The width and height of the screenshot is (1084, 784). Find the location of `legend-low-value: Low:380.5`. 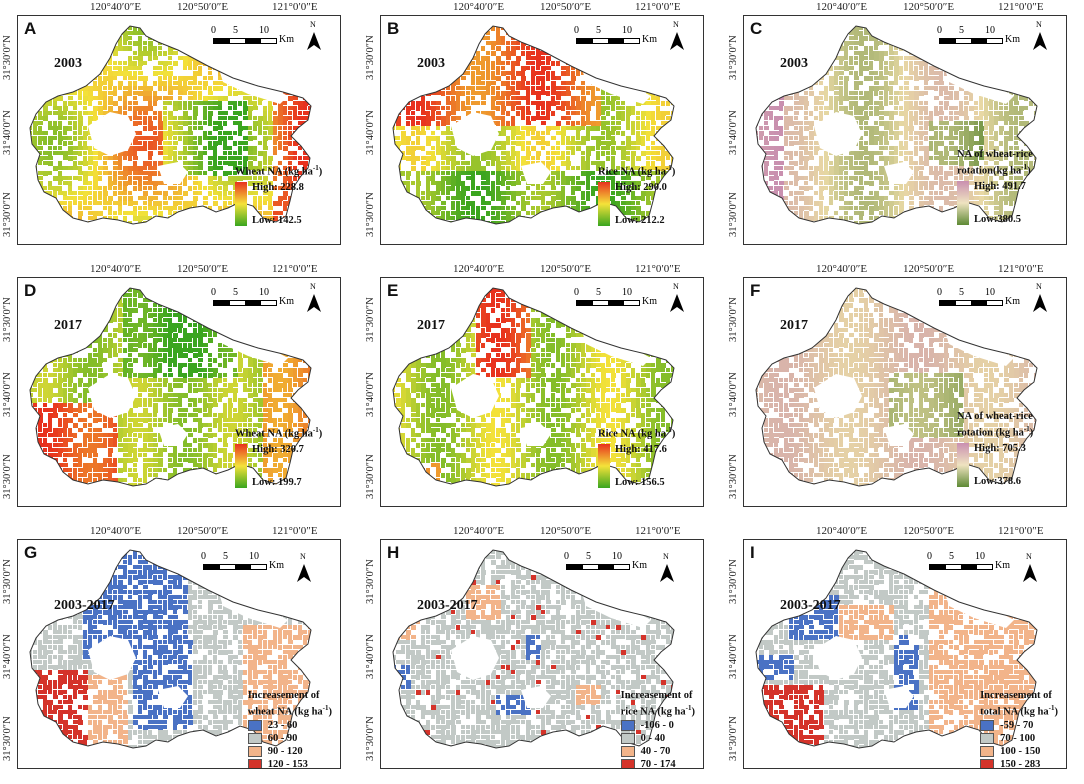

legend-low-value: Low:380.5 is located at coordinates (1000, 219).